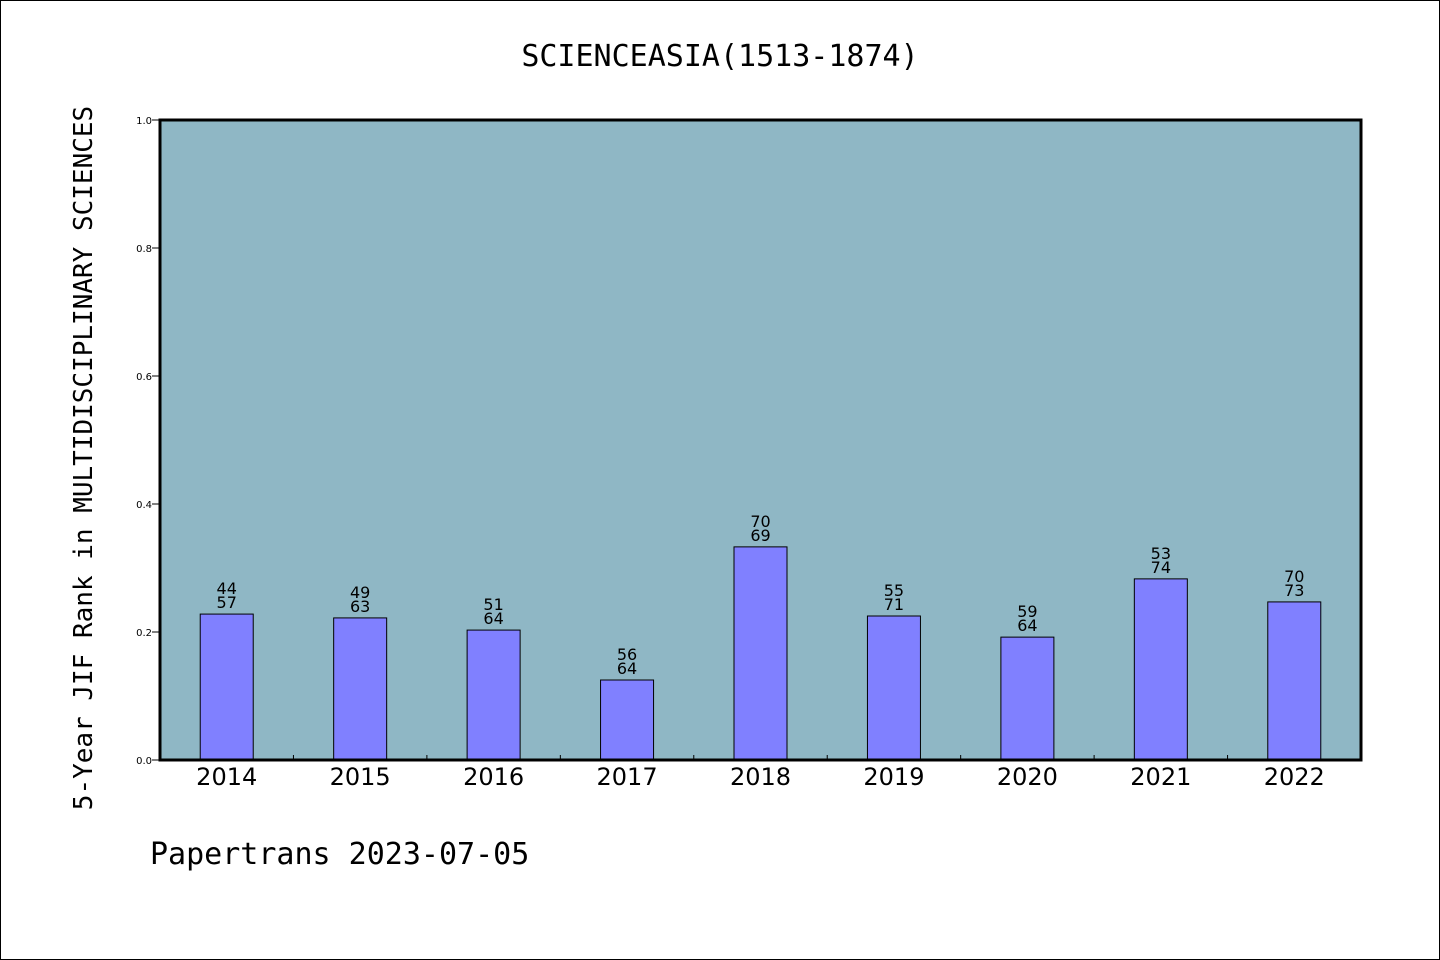 This screenshot has width=1440, height=960. Describe the element at coordinates (339, 854) in the screenshot. I see `footer-text: Papertrans 2023-07-05` at that location.